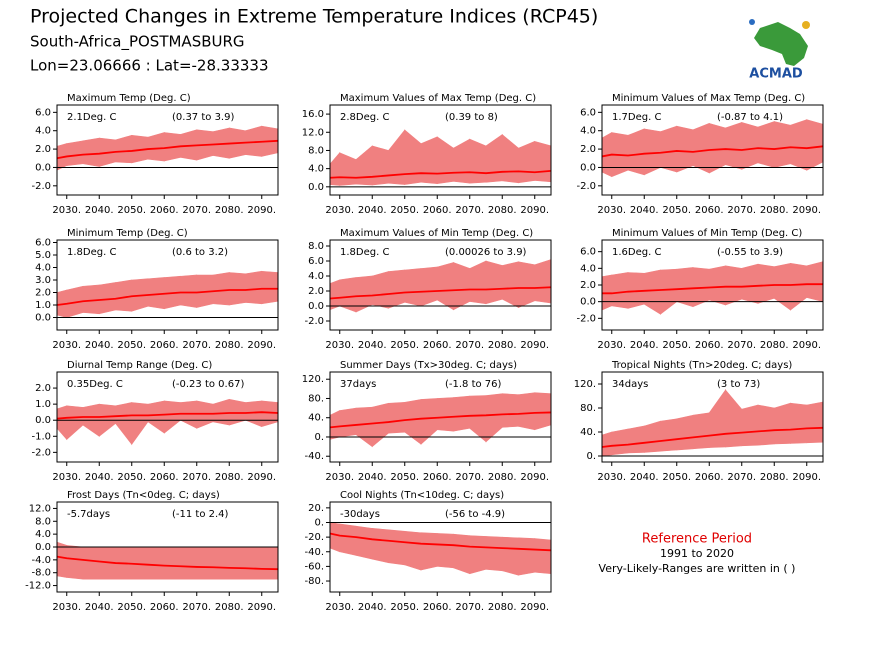  Describe the element at coordinates (127, 233) in the screenshot. I see `panel-title: Minimum Temp (Deg. C)` at that location.